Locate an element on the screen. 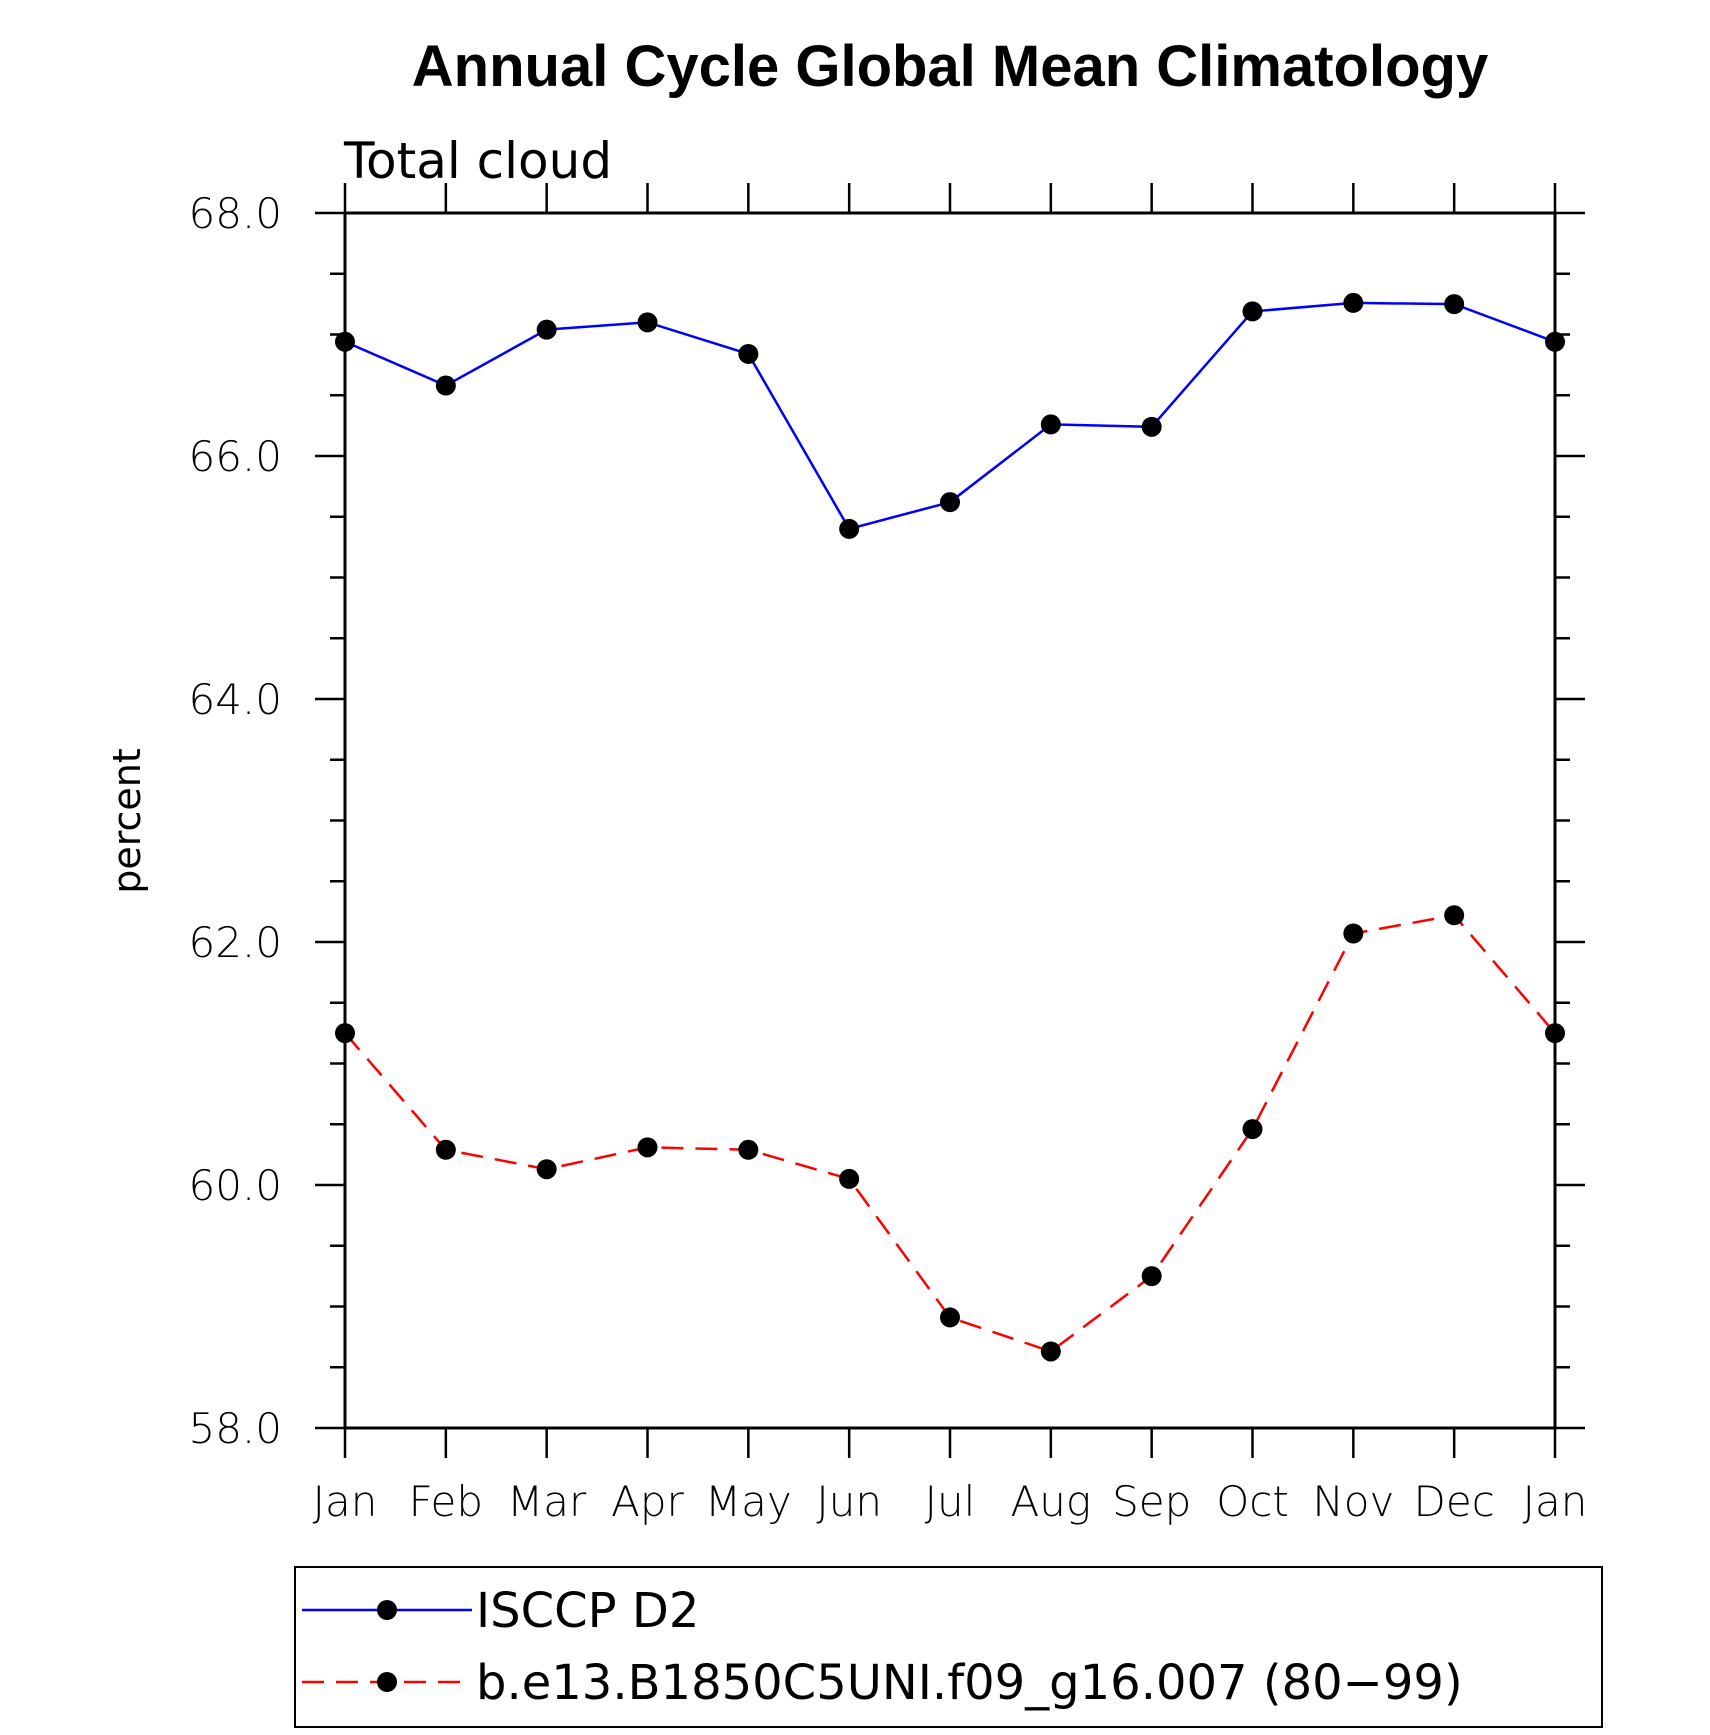  legend-box is located at coordinates (948, 1647).